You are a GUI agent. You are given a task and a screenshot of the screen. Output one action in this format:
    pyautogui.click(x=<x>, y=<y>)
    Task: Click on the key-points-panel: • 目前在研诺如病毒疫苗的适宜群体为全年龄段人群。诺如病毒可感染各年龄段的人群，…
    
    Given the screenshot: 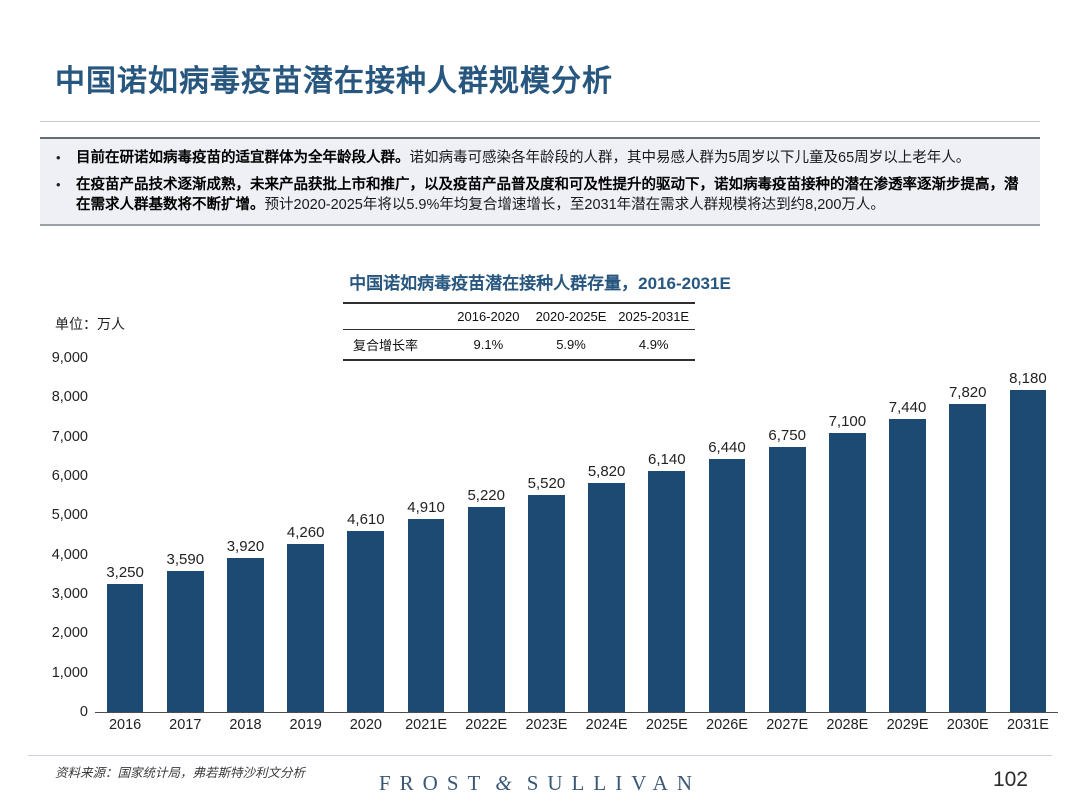 What is the action you would take?
    pyautogui.click(x=540, y=181)
    